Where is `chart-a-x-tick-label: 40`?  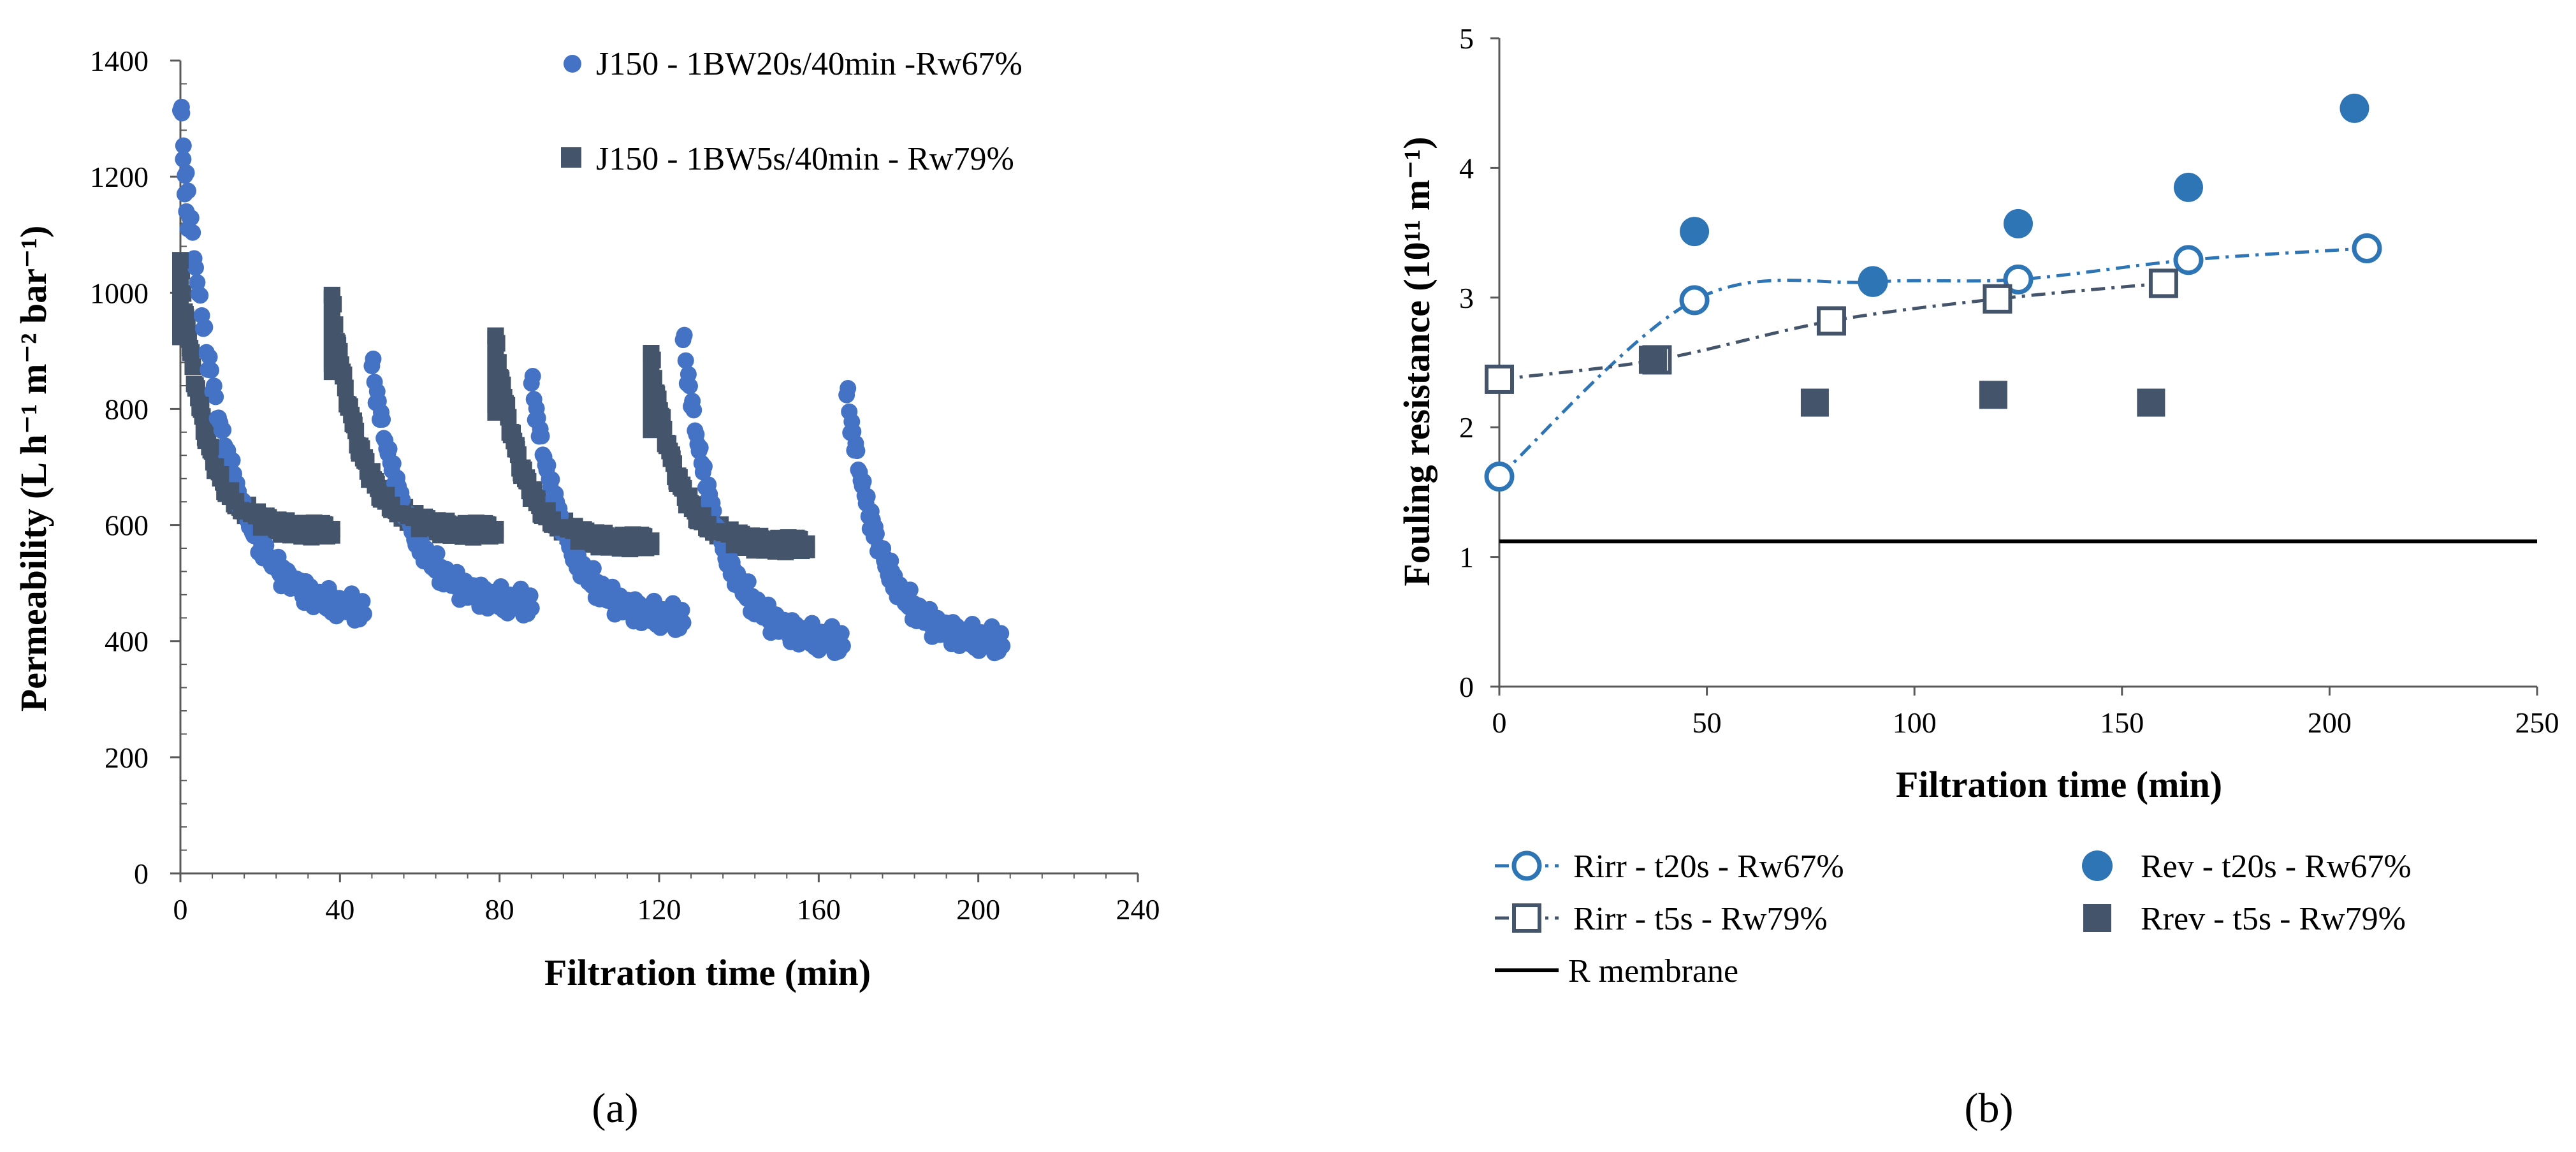
chart-a-x-tick-label: 40 is located at coordinates (339, 909).